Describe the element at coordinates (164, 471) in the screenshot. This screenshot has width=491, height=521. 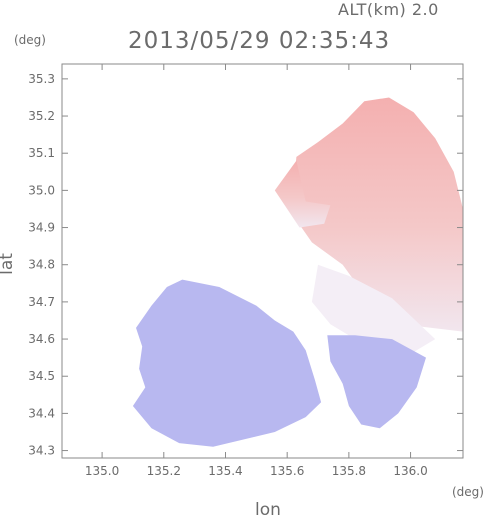
I see `x-tick-label: 135.2` at that location.